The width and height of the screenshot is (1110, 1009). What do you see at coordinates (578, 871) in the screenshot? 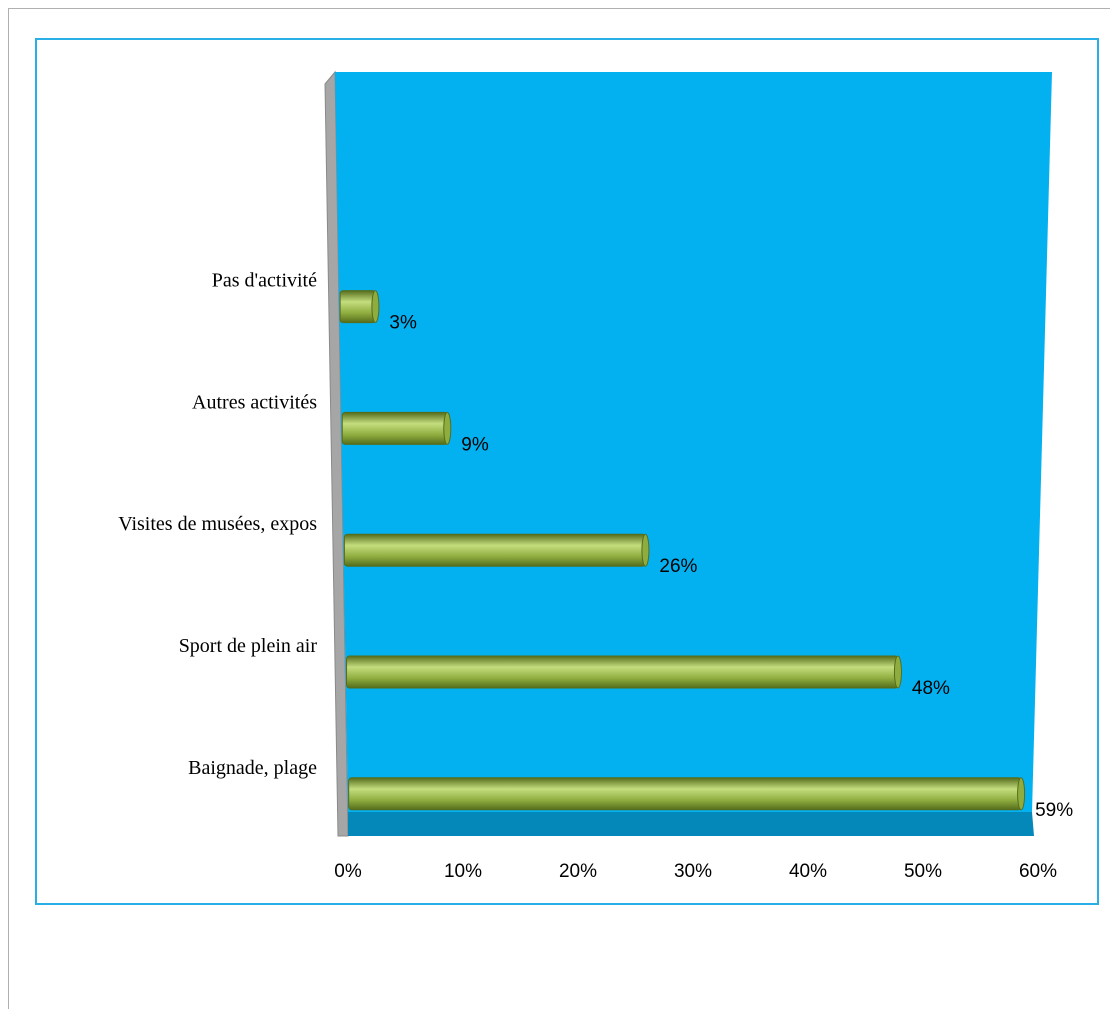
I see `x-tick-label: 20%` at bounding box center [578, 871].